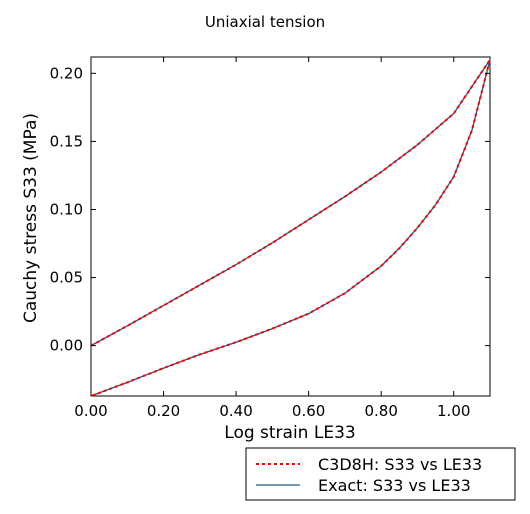 The width and height of the screenshot is (530, 514). I want to click on legend-label-exact: Exact: S33 vs LE33, so click(394, 485).